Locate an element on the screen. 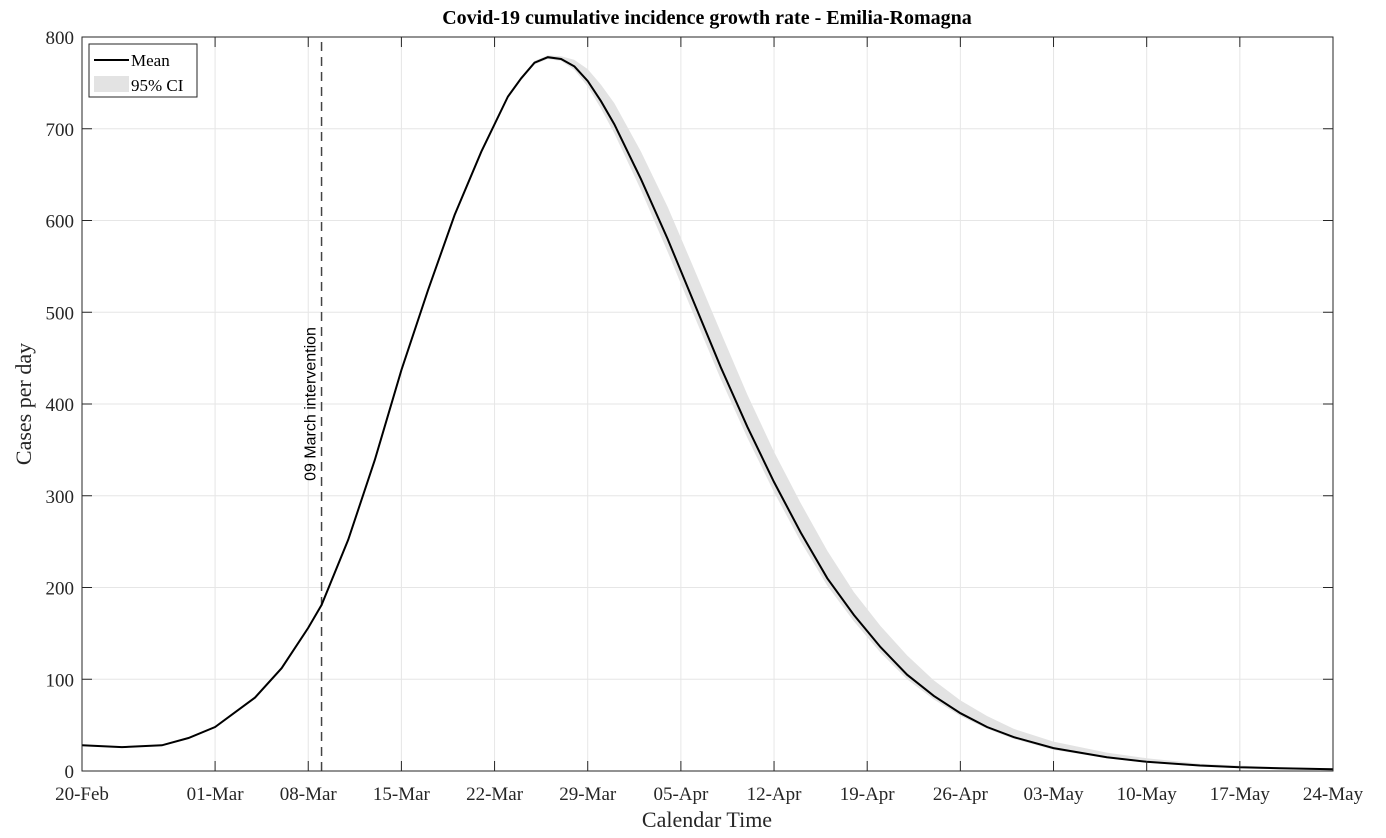  x-tick-label: 20-Feb is located at coordinates (82, 794).